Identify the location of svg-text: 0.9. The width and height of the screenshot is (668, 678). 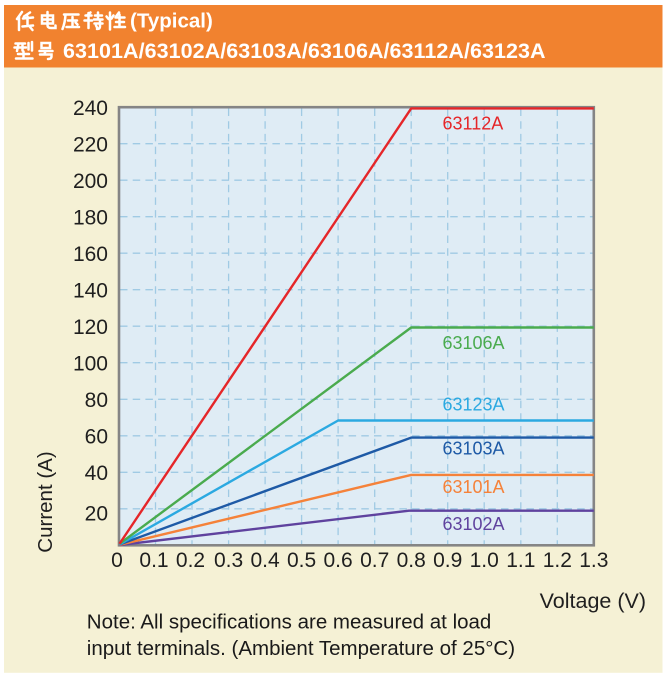
(447, 560).